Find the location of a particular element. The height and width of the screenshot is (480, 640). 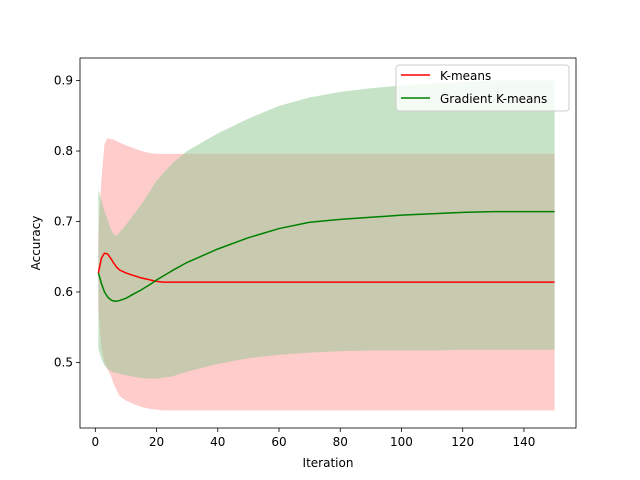

y-tick-label: 0.8 is located at coordinates (63, 151).